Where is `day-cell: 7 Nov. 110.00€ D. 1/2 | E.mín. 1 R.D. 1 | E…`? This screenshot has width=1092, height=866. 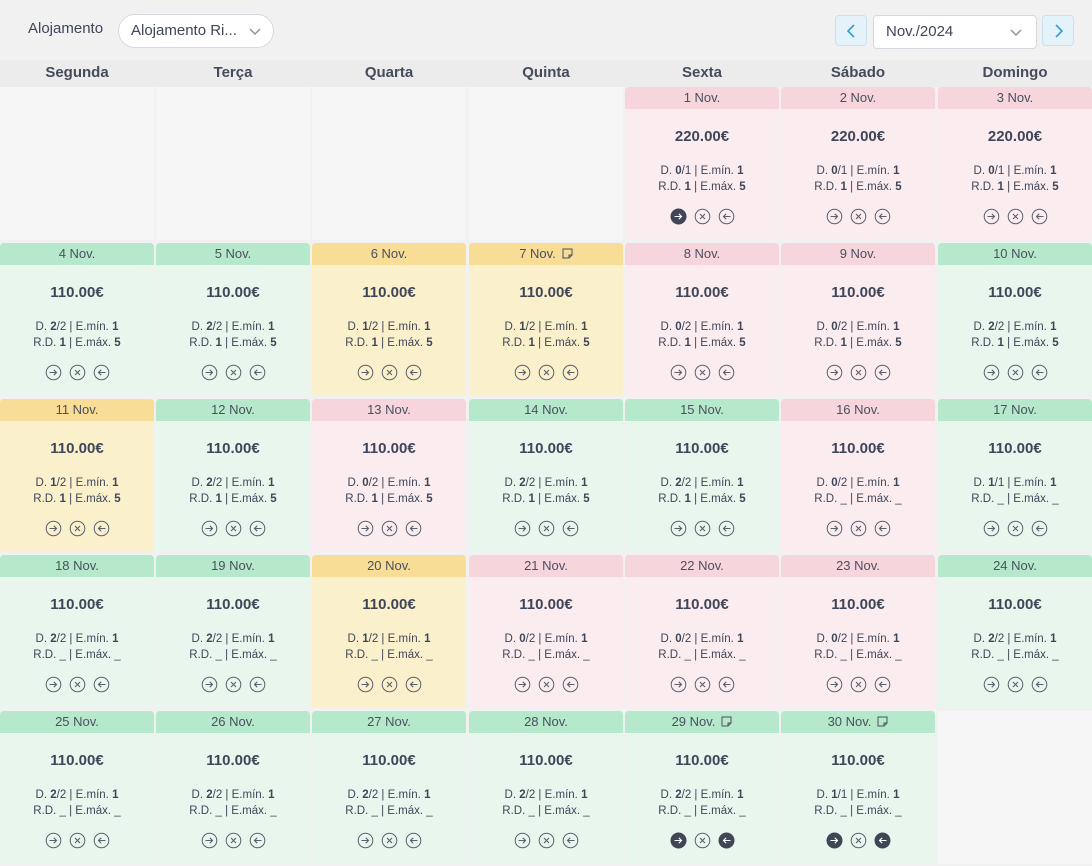 day-cell: 7 Nov. 110.00€ D. 1/2 | E.mín. 1 R.D. 1 | E… is located at coordinates (546, 319).